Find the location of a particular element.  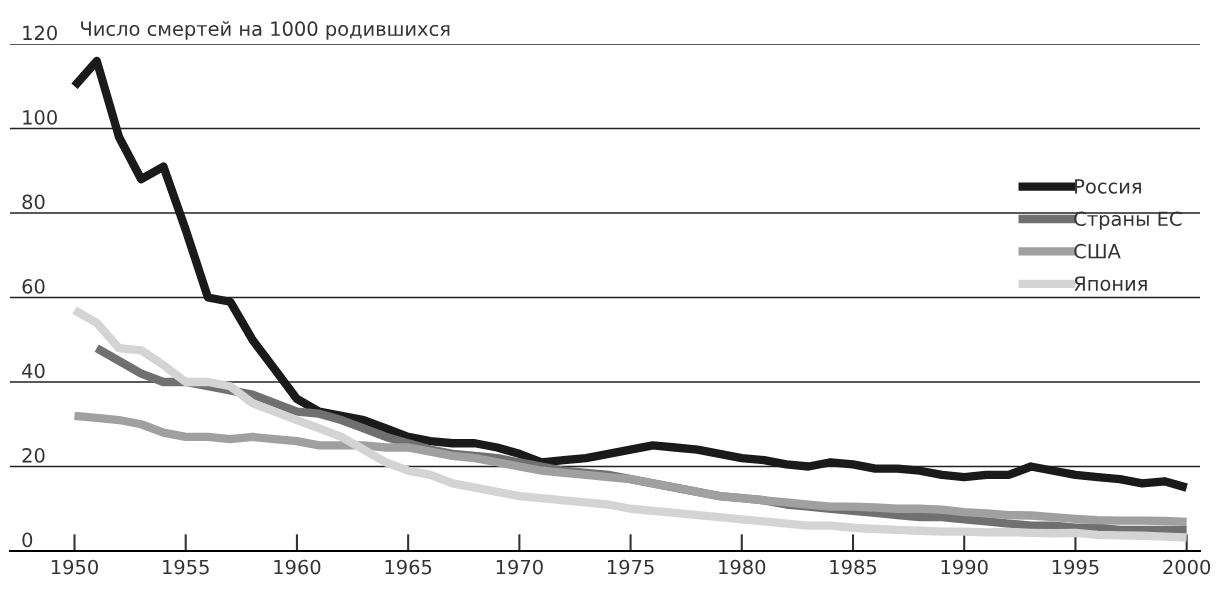

y-tick-label: 80 is located at coordinates (33, 202).